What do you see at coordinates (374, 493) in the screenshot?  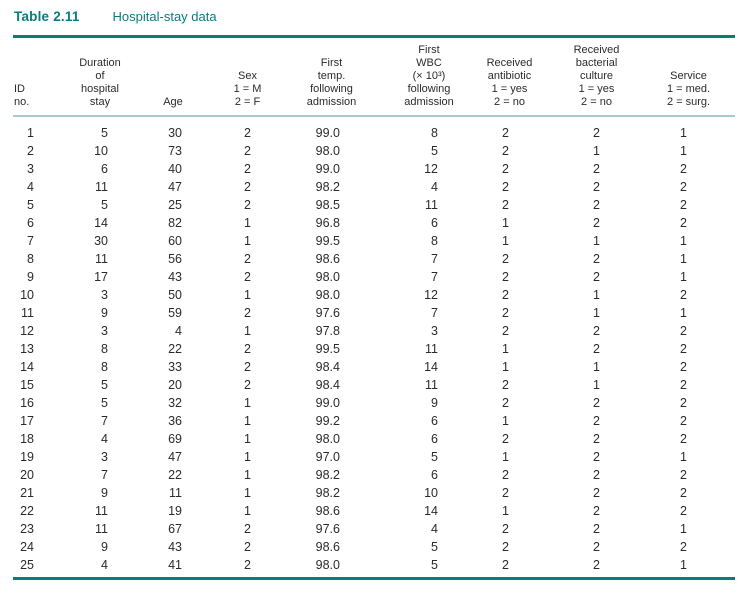 I see `table-row: 21 9 11 1 98.2 10 2 2 2` at bounding box center [374, 493].